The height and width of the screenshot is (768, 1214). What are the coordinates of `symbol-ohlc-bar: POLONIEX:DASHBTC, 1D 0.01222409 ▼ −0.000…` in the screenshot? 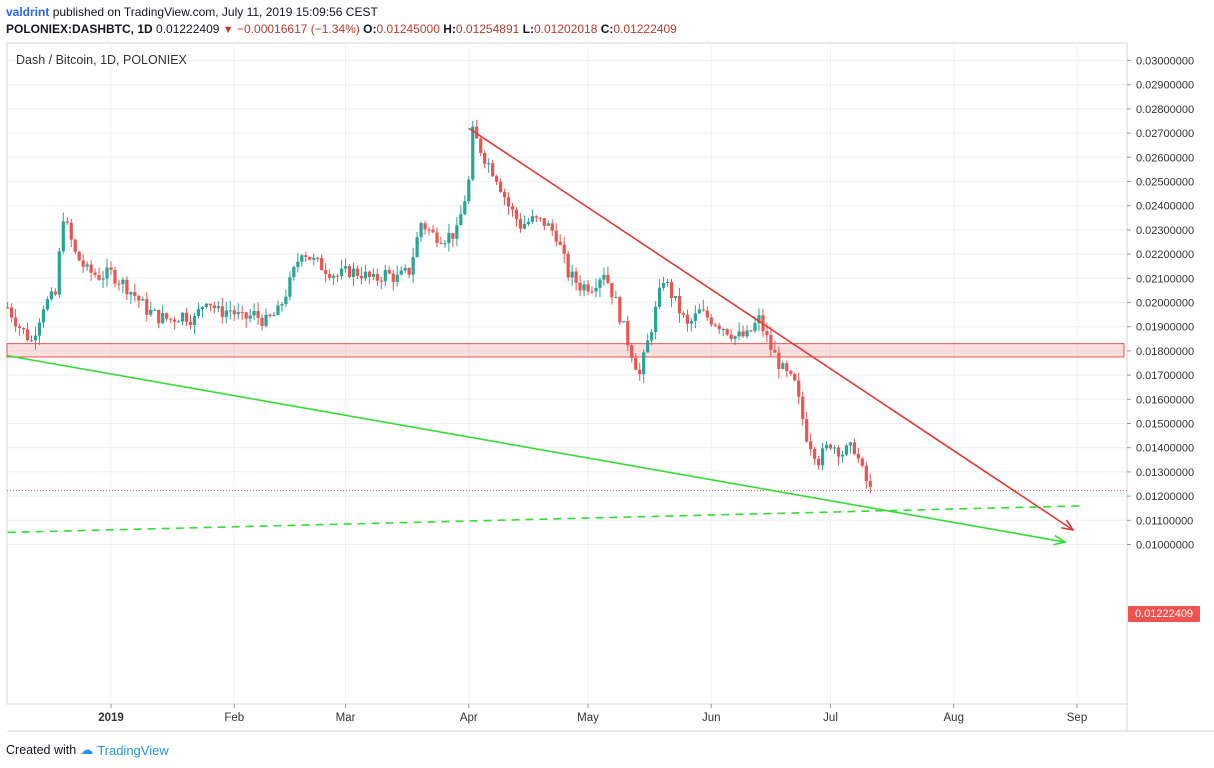 It's located at (341, 29).